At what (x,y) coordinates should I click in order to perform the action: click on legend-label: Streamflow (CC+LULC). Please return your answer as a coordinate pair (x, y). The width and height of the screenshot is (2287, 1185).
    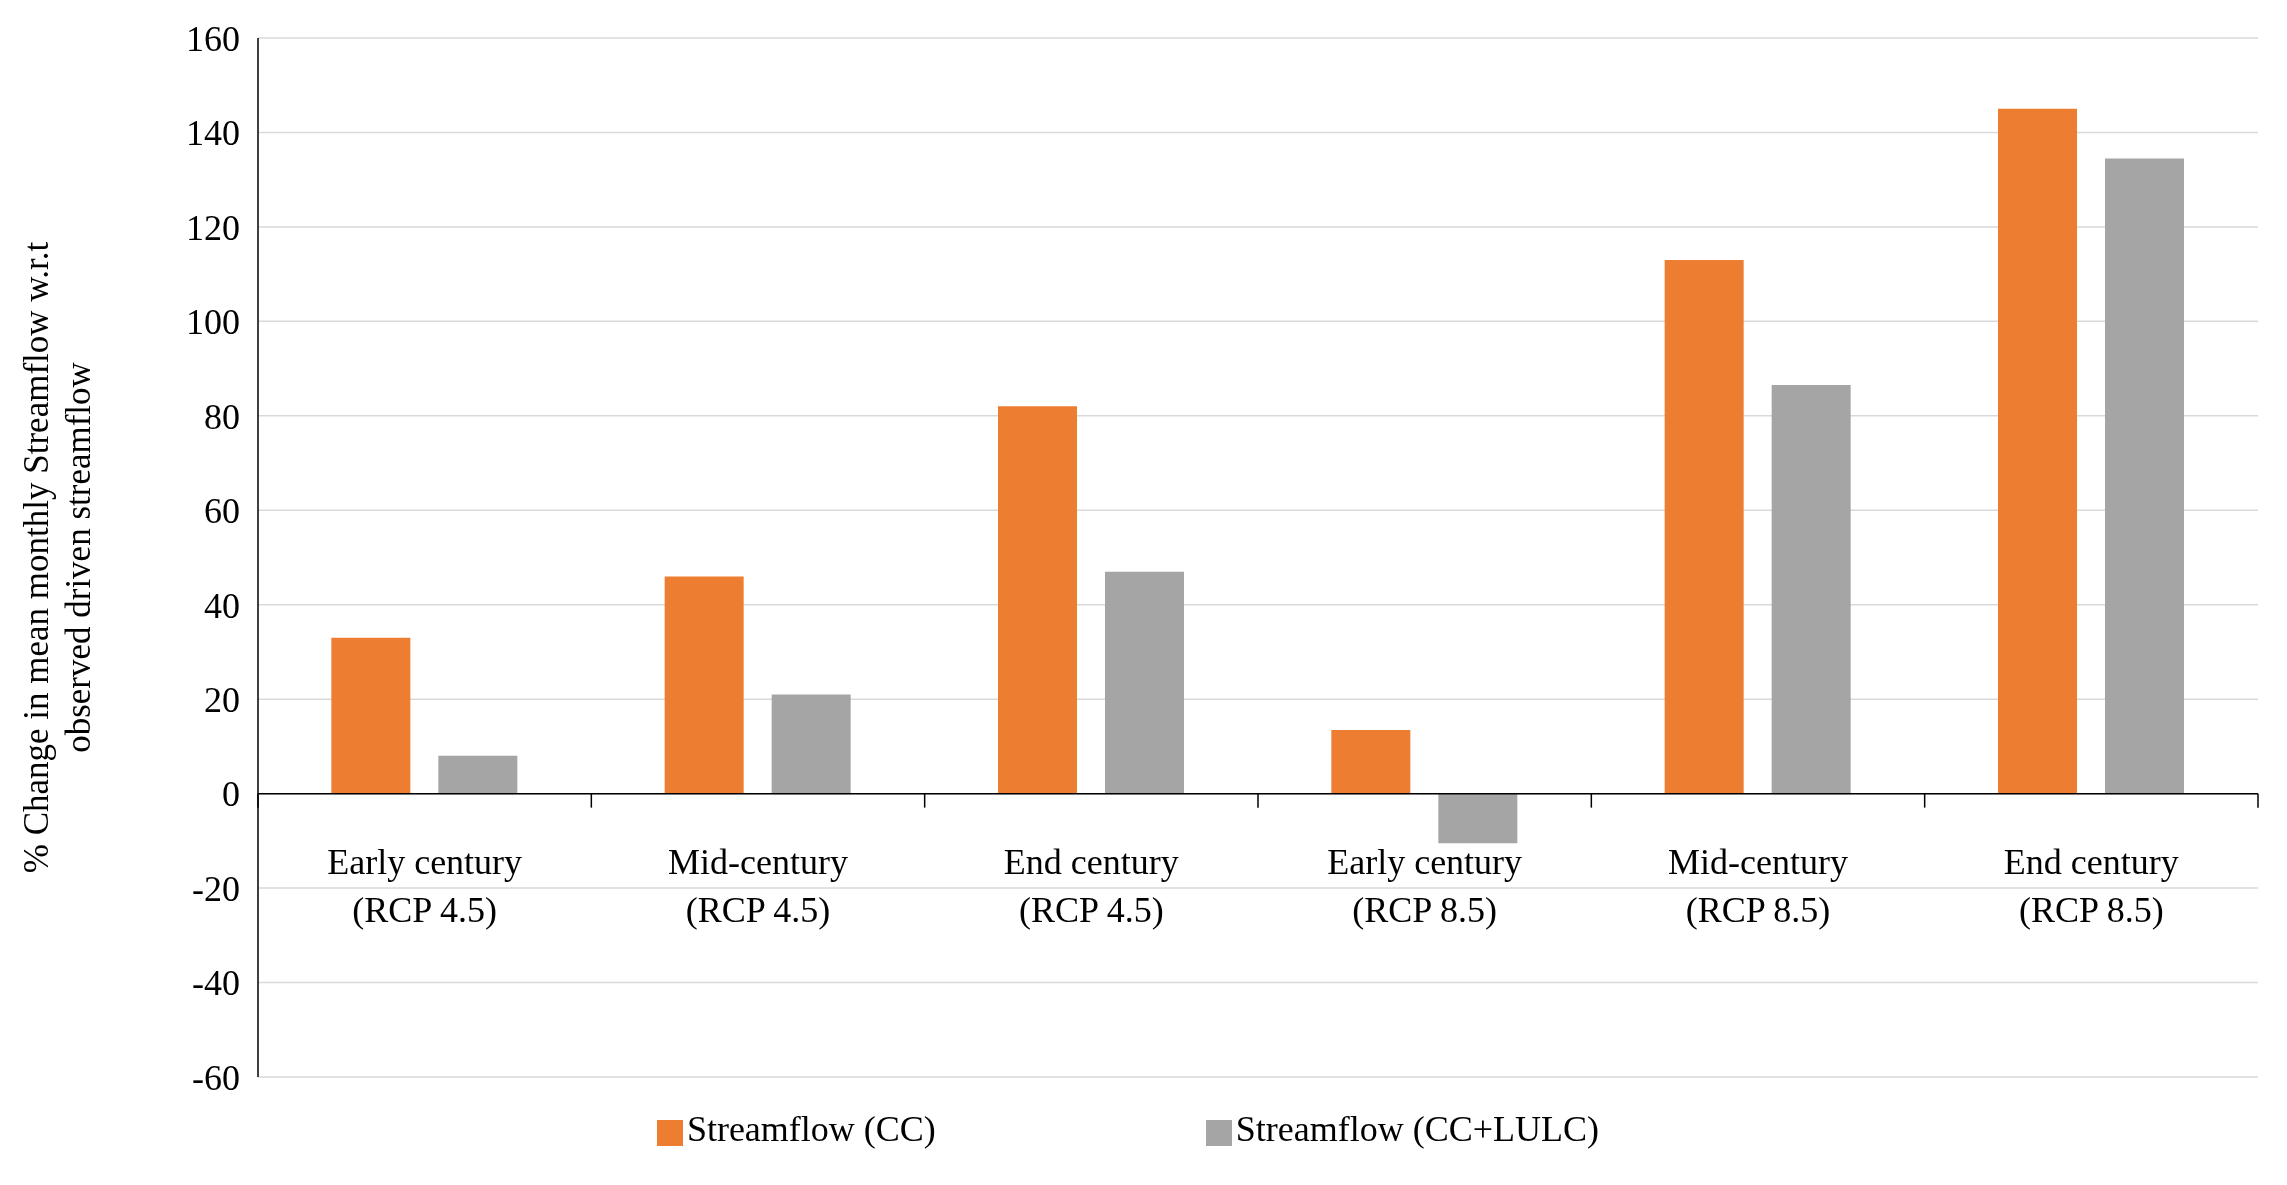
    Looking at the image, I should click on (1417, 1129).